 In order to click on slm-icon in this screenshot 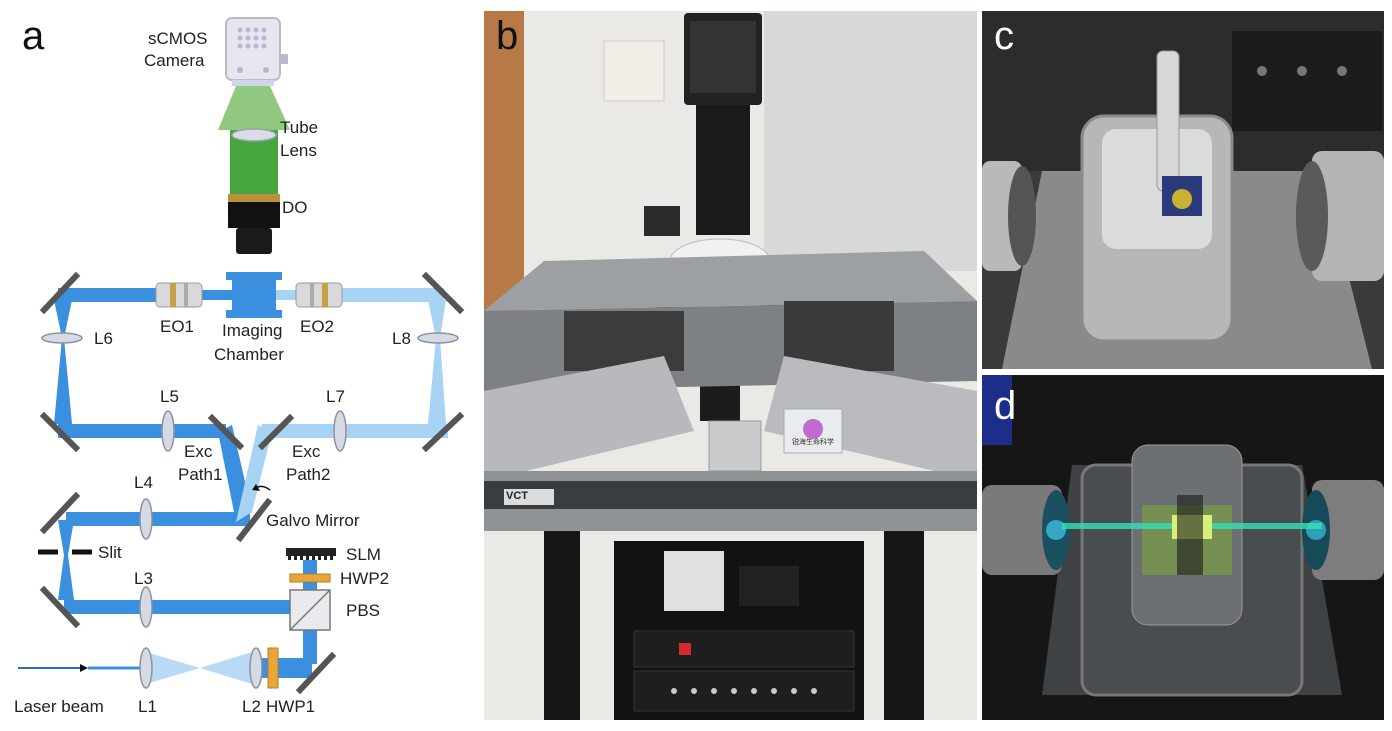, I will do `click(311, 554)`.